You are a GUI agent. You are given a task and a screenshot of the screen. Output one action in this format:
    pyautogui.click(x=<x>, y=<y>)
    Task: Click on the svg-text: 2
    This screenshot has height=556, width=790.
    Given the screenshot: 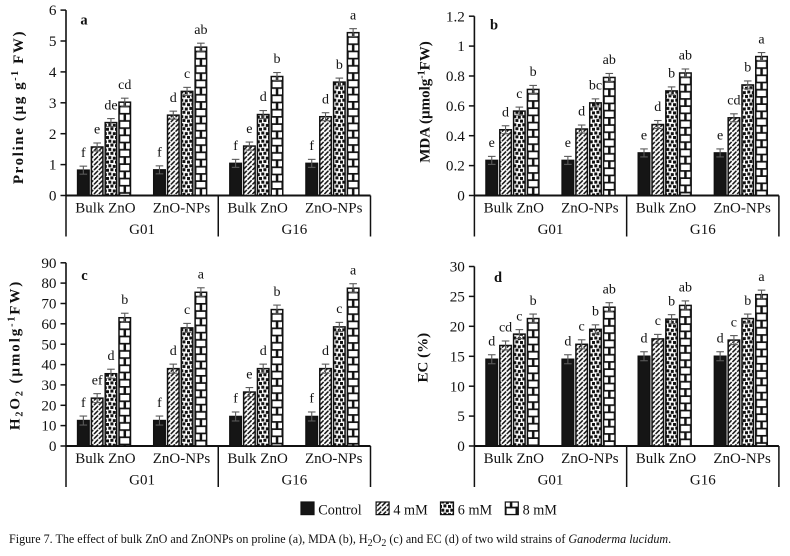 What is the action you would take?
    pyautogui.click(x=53, y=134)
    